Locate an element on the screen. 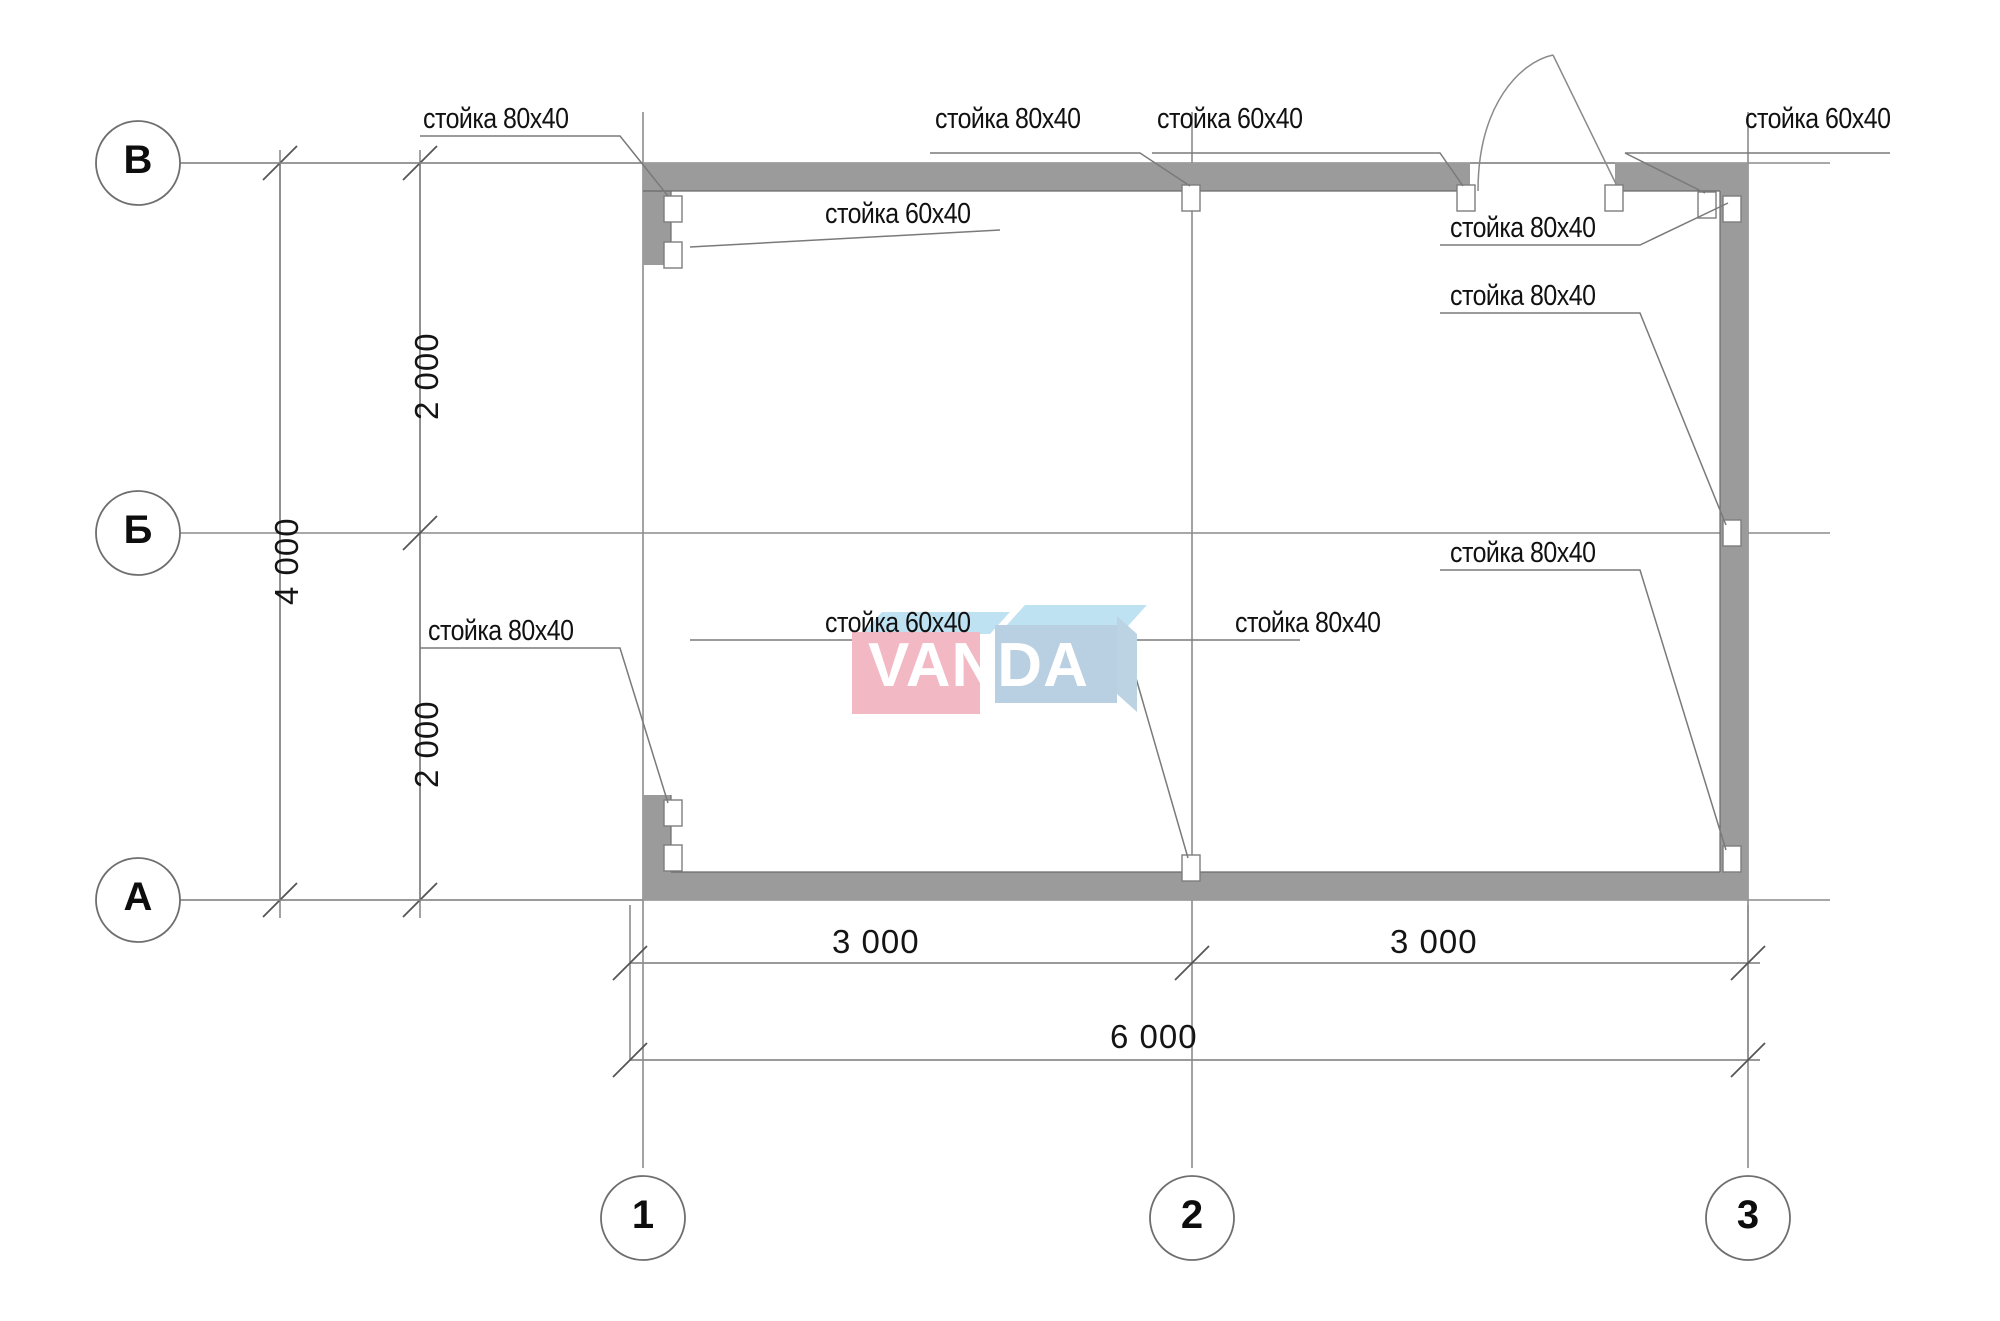 The height and width of the screenshot is (1321, 2000). post-marker-corner-topright-a is located at coordinates (1707, 205).